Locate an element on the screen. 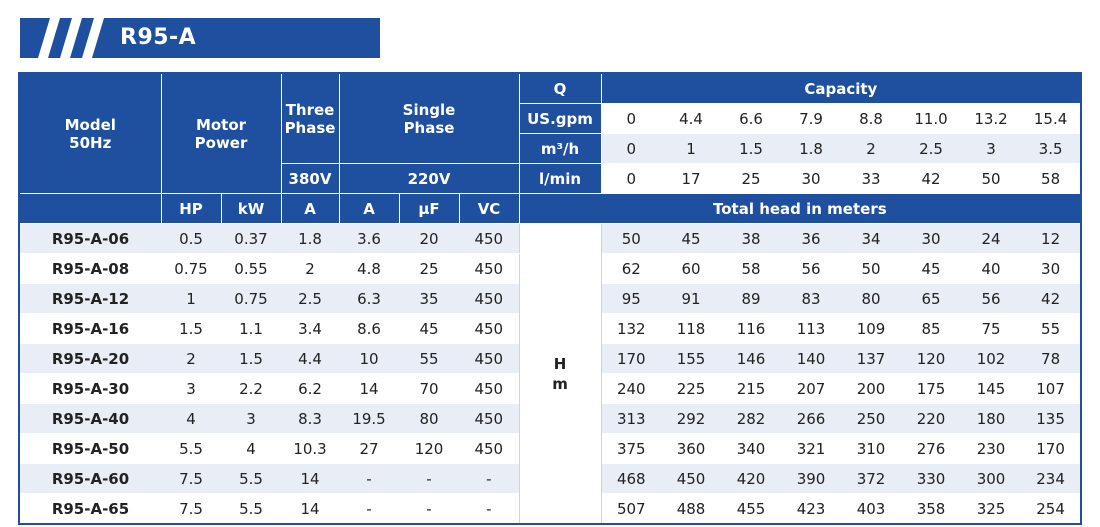 The image size is (1100, 527). head-value-cell: 60 is located at coordinates (691, 268).